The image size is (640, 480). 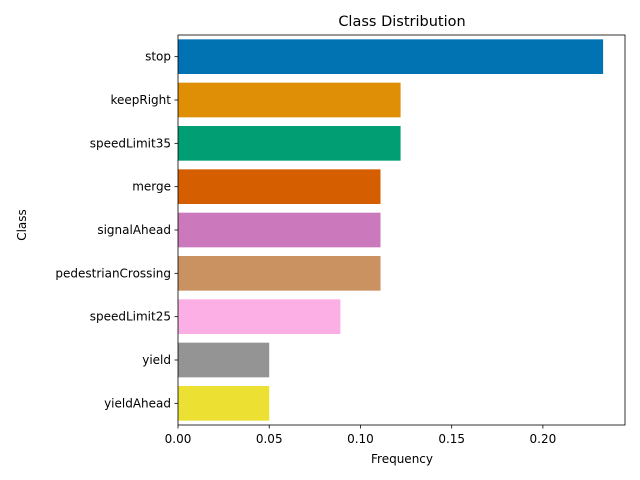 I want to click on bar-speedLimit35, so click(x=289, y=143).